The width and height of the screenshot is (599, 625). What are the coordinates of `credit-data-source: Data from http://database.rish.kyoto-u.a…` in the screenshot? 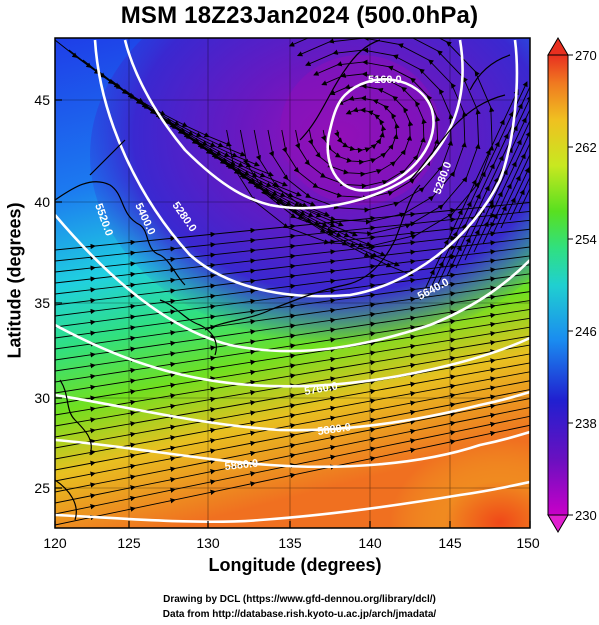 It's located at (299, 614).